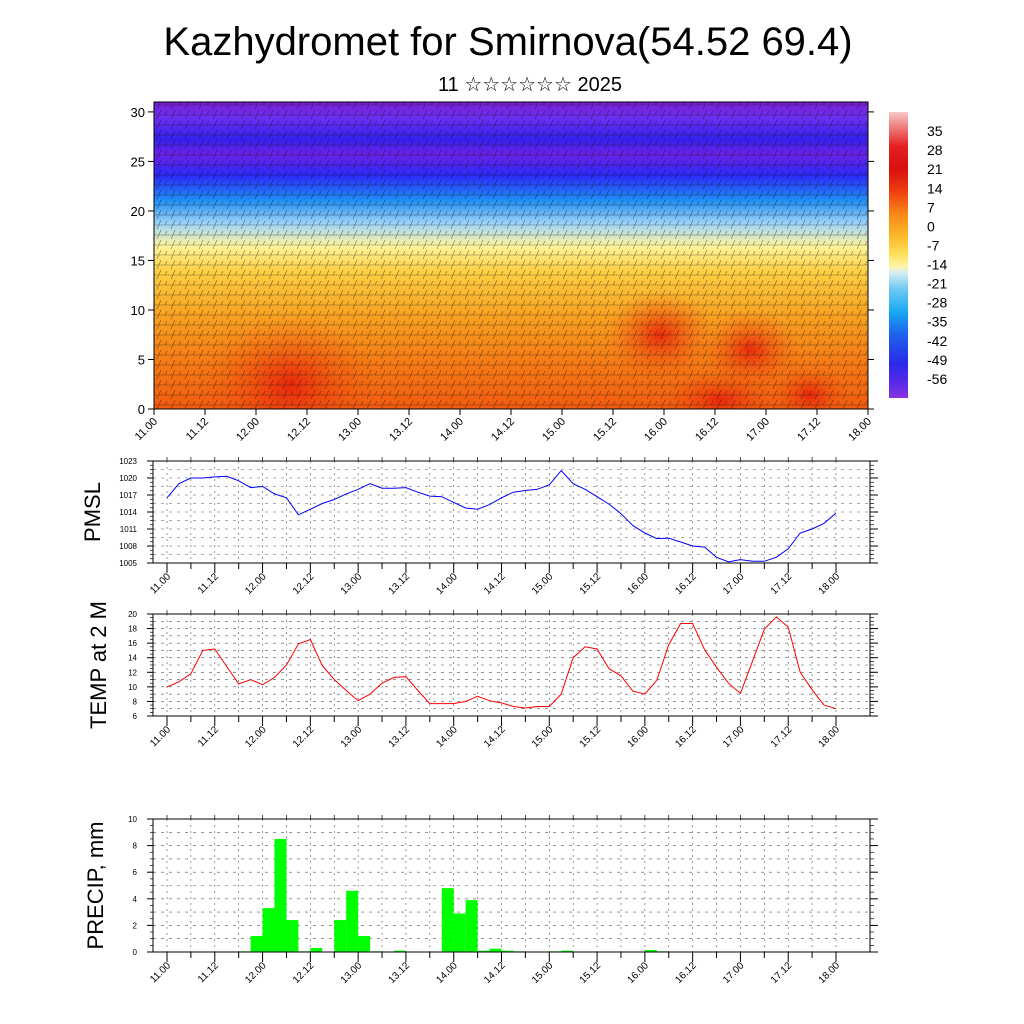 The width and height of the screenshot is (1024, 1024). I want to click on chart-title: Kazhydromet for Smirnova(54.52 69.4), so click(507, 42).